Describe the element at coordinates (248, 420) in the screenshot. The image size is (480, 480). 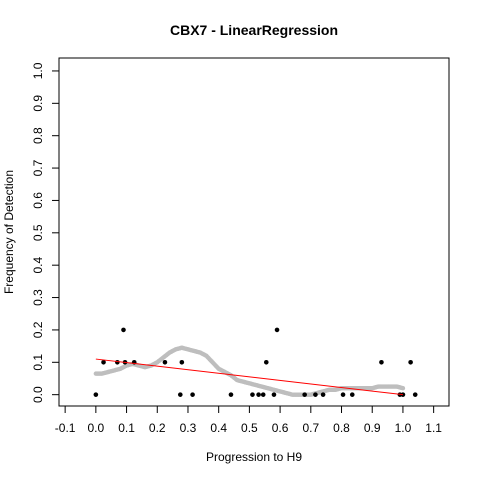
I see `x-axis: -0.1 0.0 0.1 0.2 0.3 0.4 0.5 0.6 0.7 0.8 0.9 1.0 1.1` at that location.